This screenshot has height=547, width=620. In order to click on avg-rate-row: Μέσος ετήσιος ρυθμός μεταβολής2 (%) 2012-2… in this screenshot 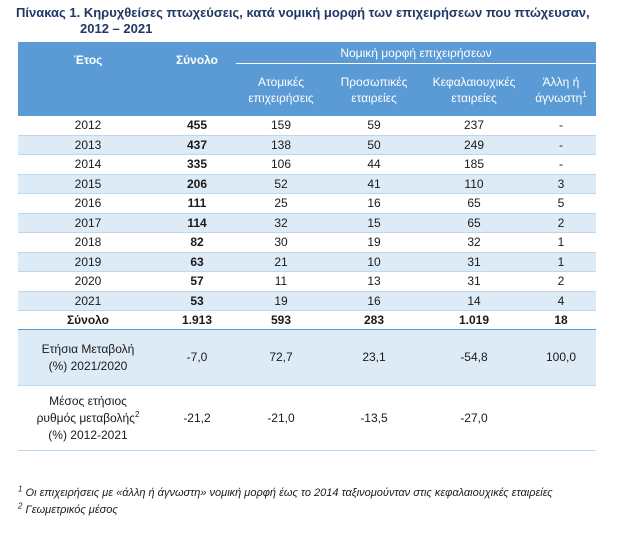, I will do `click(307, 418)`.